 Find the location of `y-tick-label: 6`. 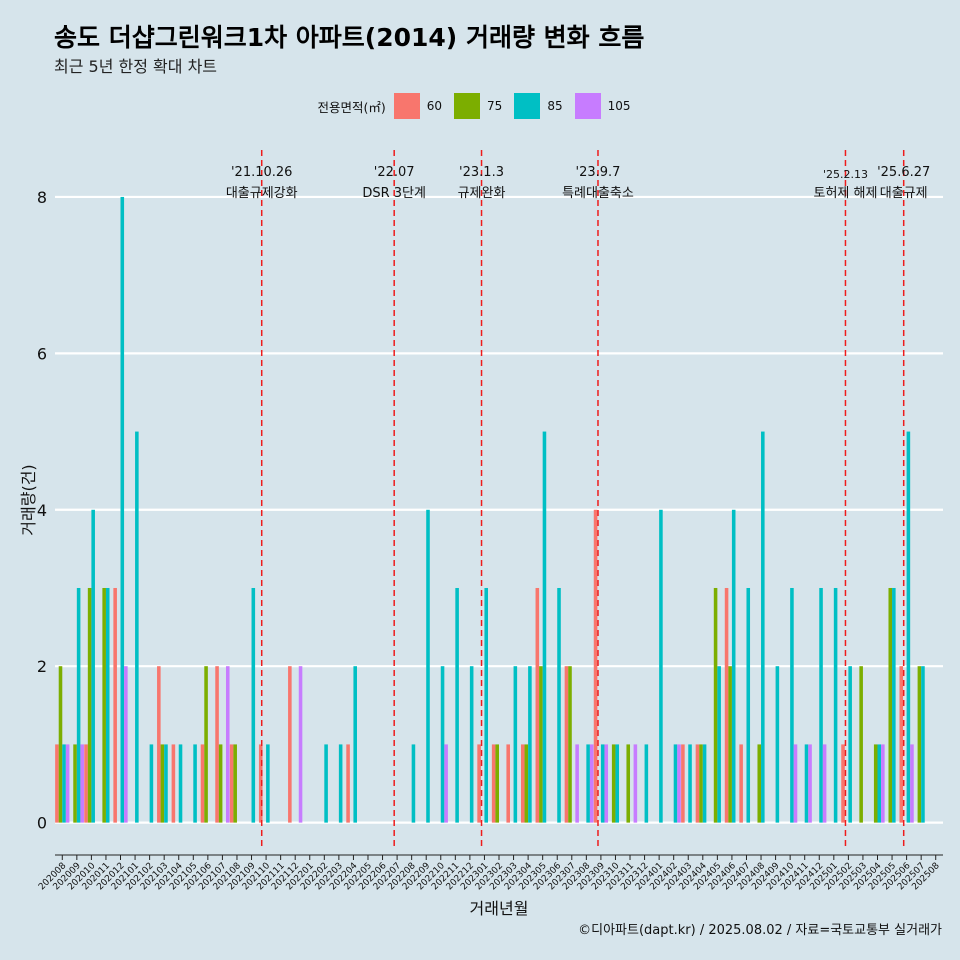

y-tick-label: 6 is located at coordinates (42, 353).